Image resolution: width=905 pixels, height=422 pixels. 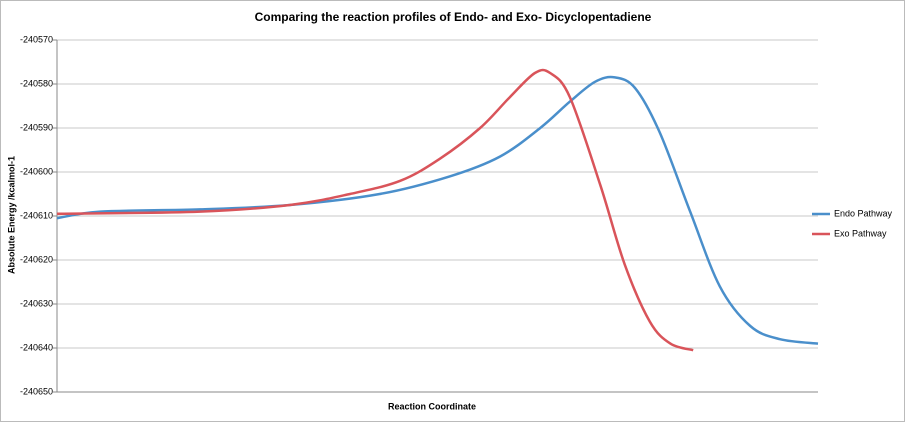 I want to click on y-tick-label: -240620, so click(x=36, y=259).